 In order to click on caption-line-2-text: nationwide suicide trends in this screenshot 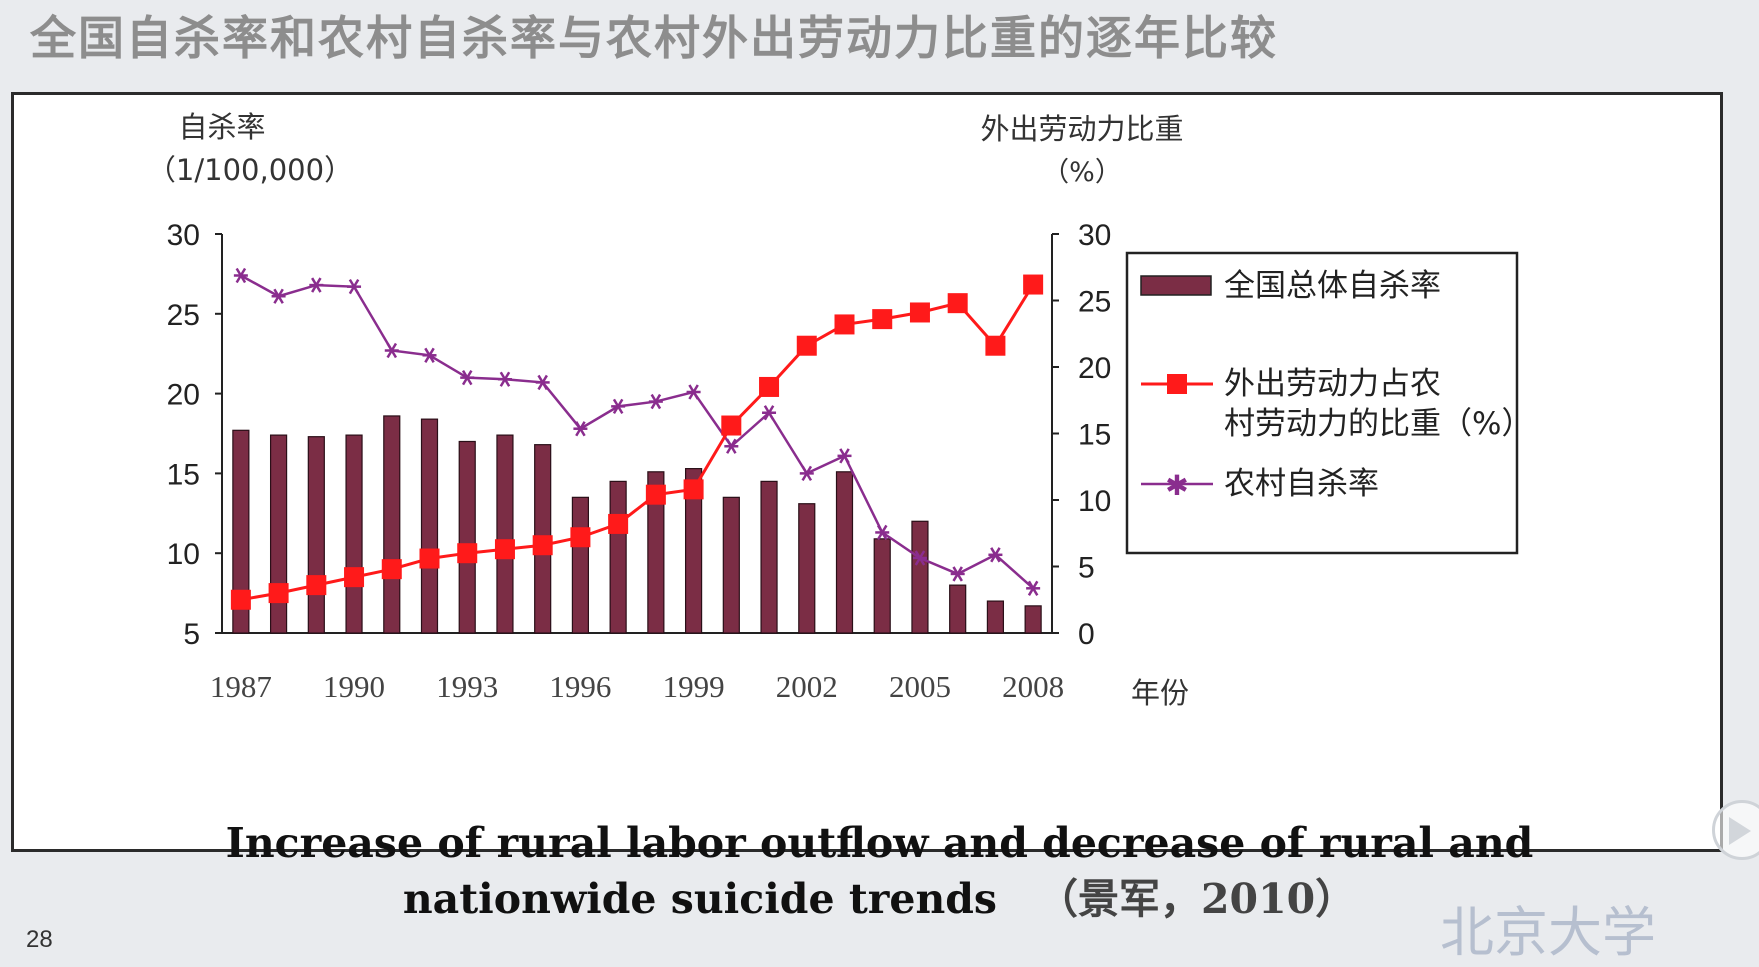, I will do `click(700, 899)`.